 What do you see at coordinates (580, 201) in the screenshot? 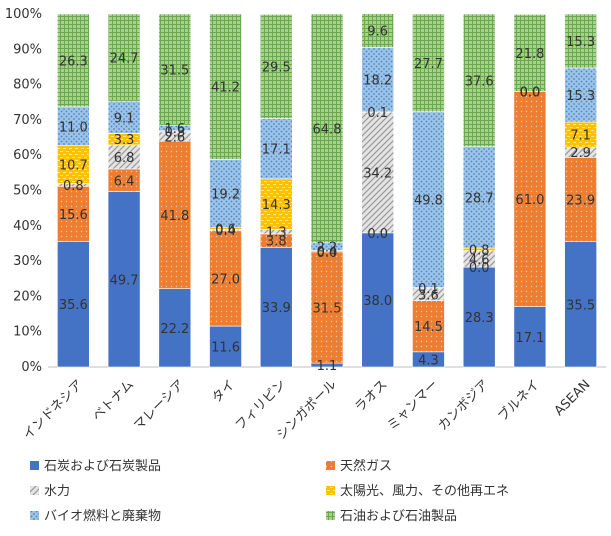
I see `data-label: 23.9` at bounding box center [580, 201].